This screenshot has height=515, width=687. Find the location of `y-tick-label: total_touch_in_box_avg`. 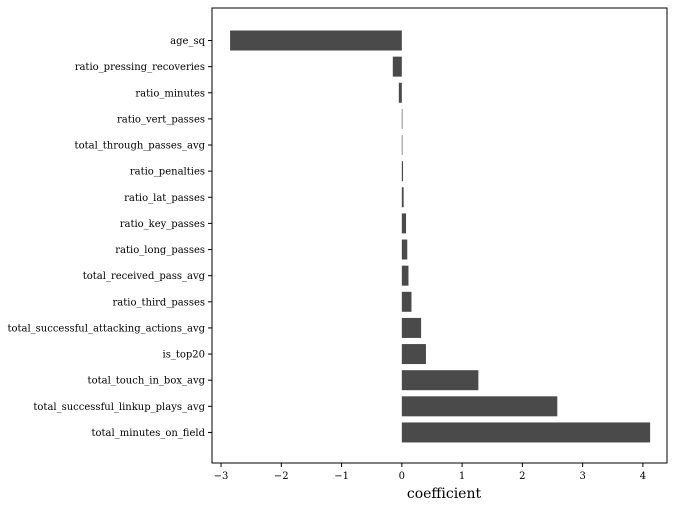

y-tick-label: total_touch_in_box_avg is located at coordinates (147, 381).